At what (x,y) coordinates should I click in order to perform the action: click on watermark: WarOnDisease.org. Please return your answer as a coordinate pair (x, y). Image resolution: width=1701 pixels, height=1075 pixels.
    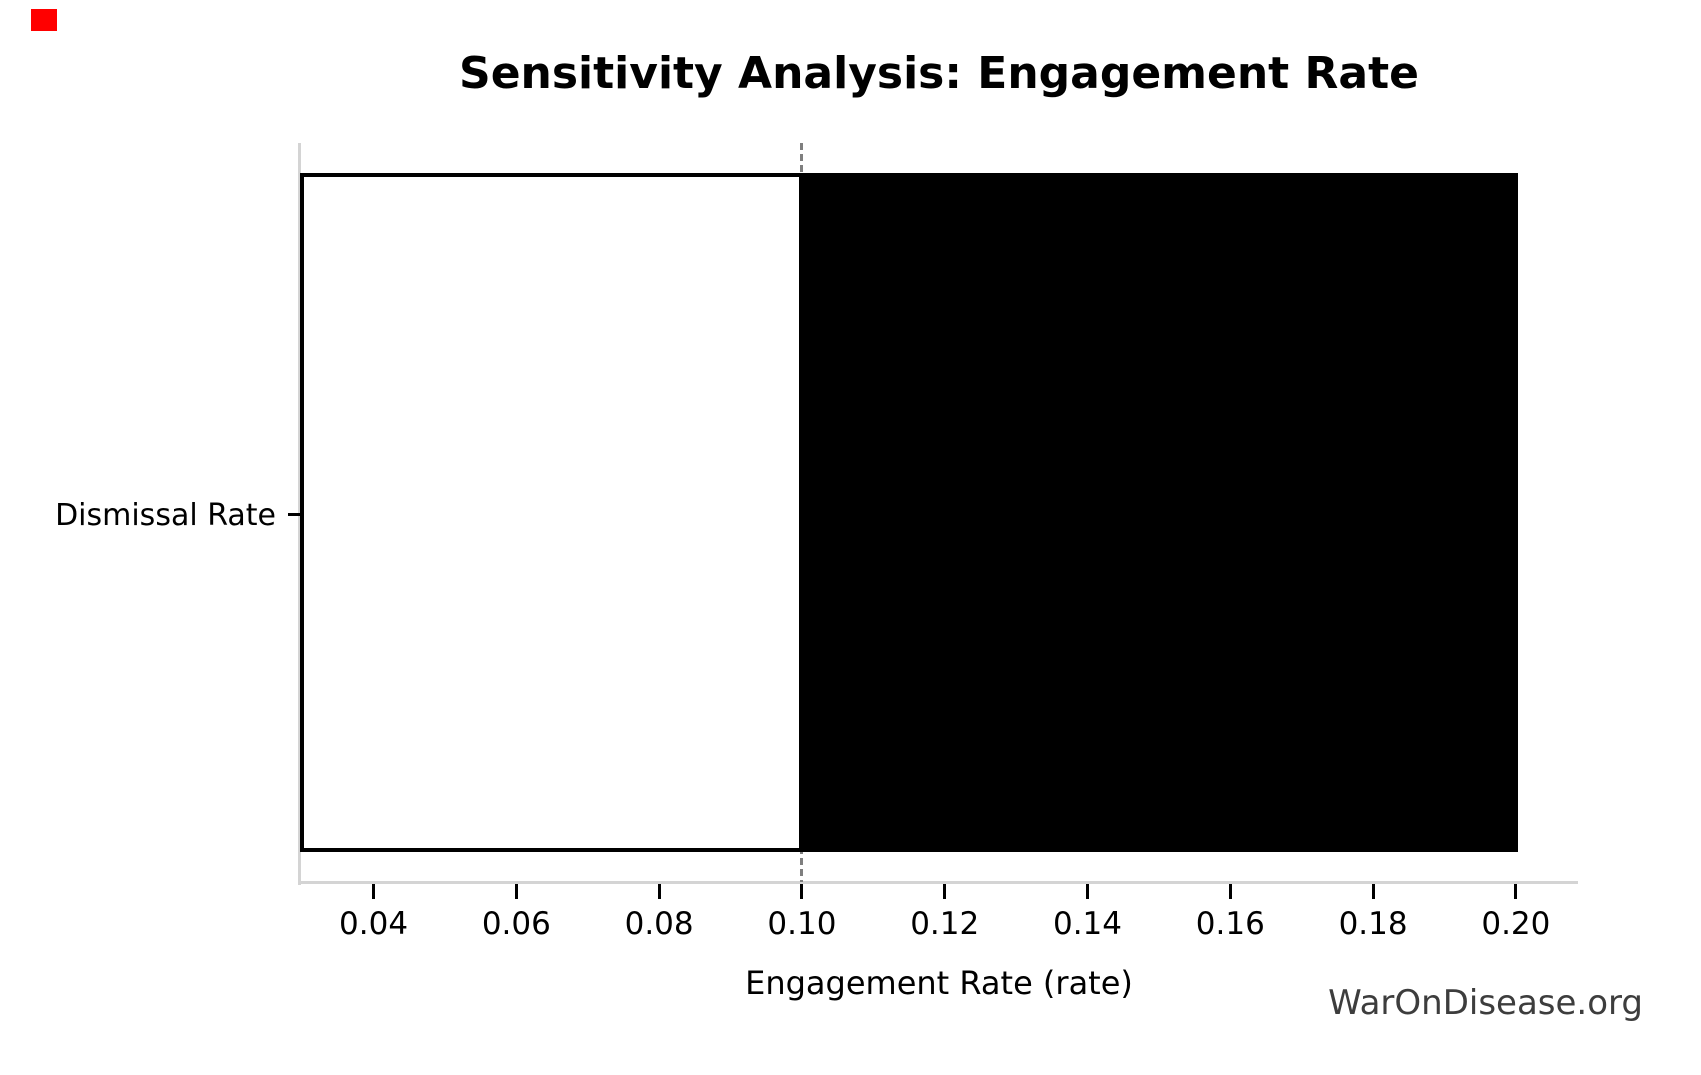
    Looking at the image, I should click on (1485, 1003).